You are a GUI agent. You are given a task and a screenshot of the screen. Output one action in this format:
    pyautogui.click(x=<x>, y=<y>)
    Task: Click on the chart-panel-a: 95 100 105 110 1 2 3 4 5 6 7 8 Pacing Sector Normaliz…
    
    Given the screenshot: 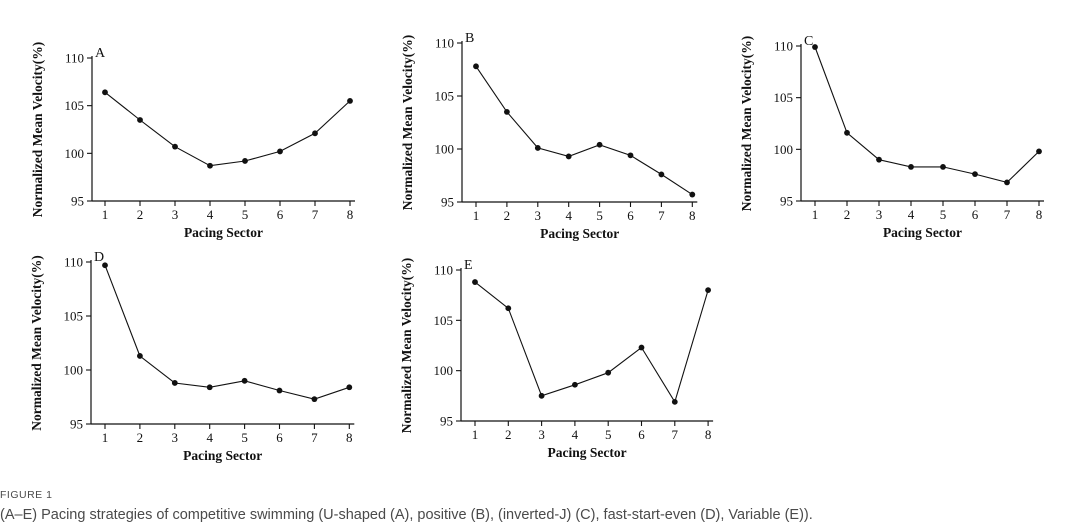 What is the action you would take?
    pyautogui.click(x=192, y=141)
    